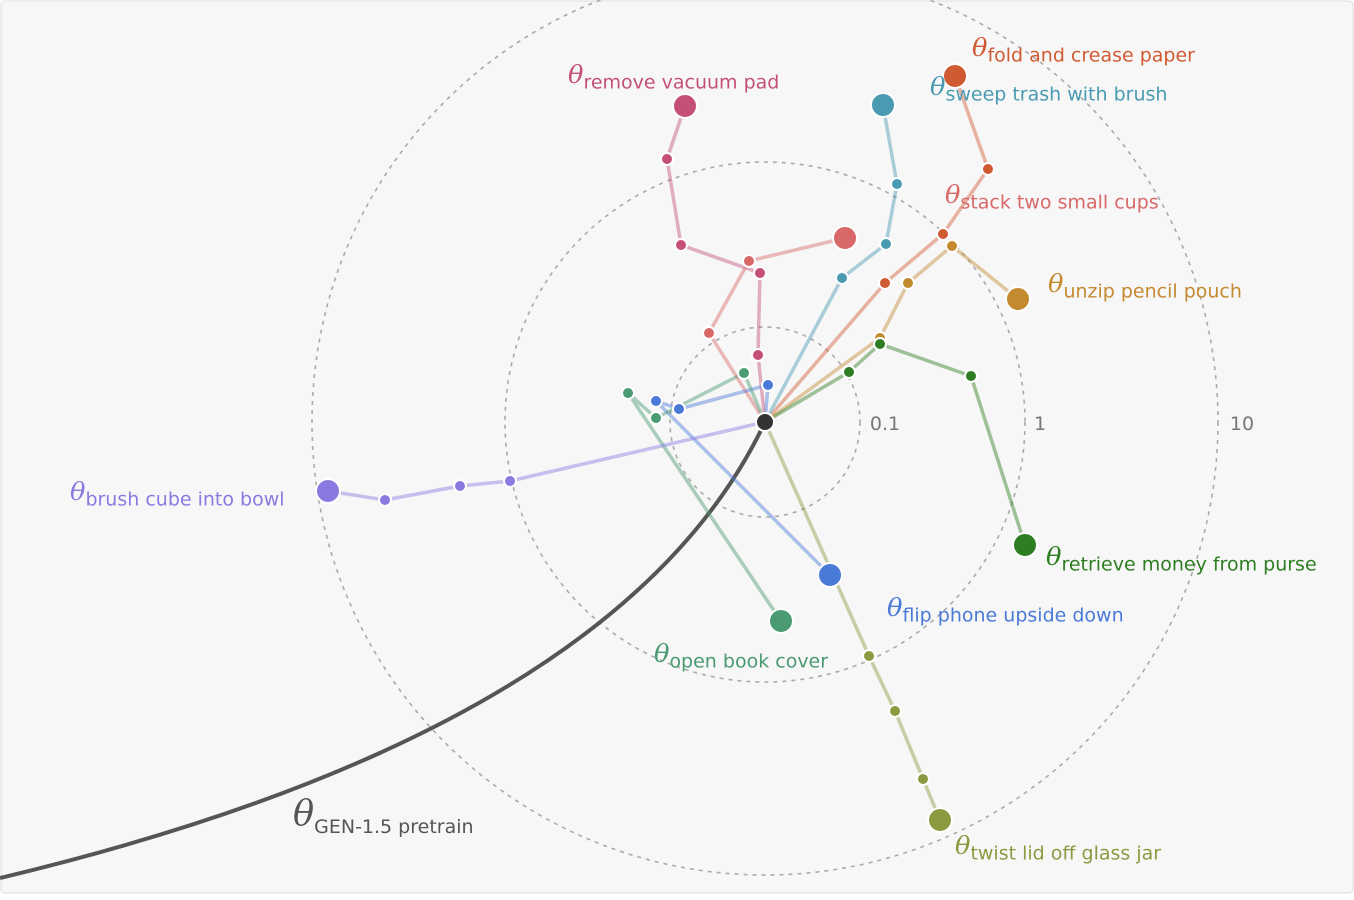 The width and height of the screenshot is (1354, 900). What do you see at coordinates (1242, 424) in the screenshot?
I see `ring-label: 10` at bounding box center [1242, 424].